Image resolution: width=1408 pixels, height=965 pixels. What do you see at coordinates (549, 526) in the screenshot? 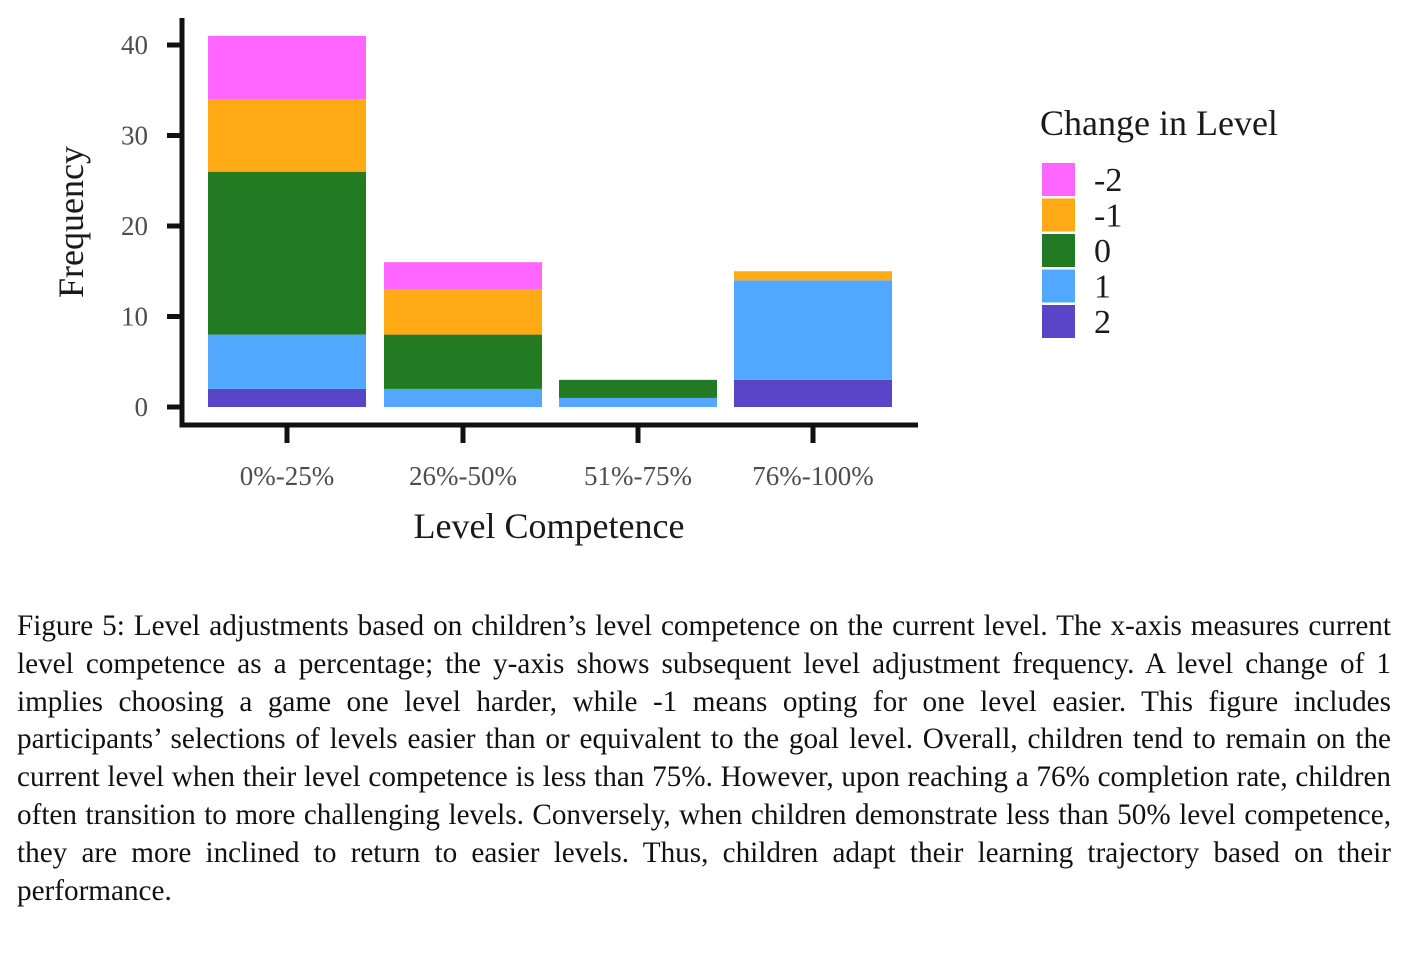
I see `x-axis-title: Level Competence` at bounding box center [549, 526].